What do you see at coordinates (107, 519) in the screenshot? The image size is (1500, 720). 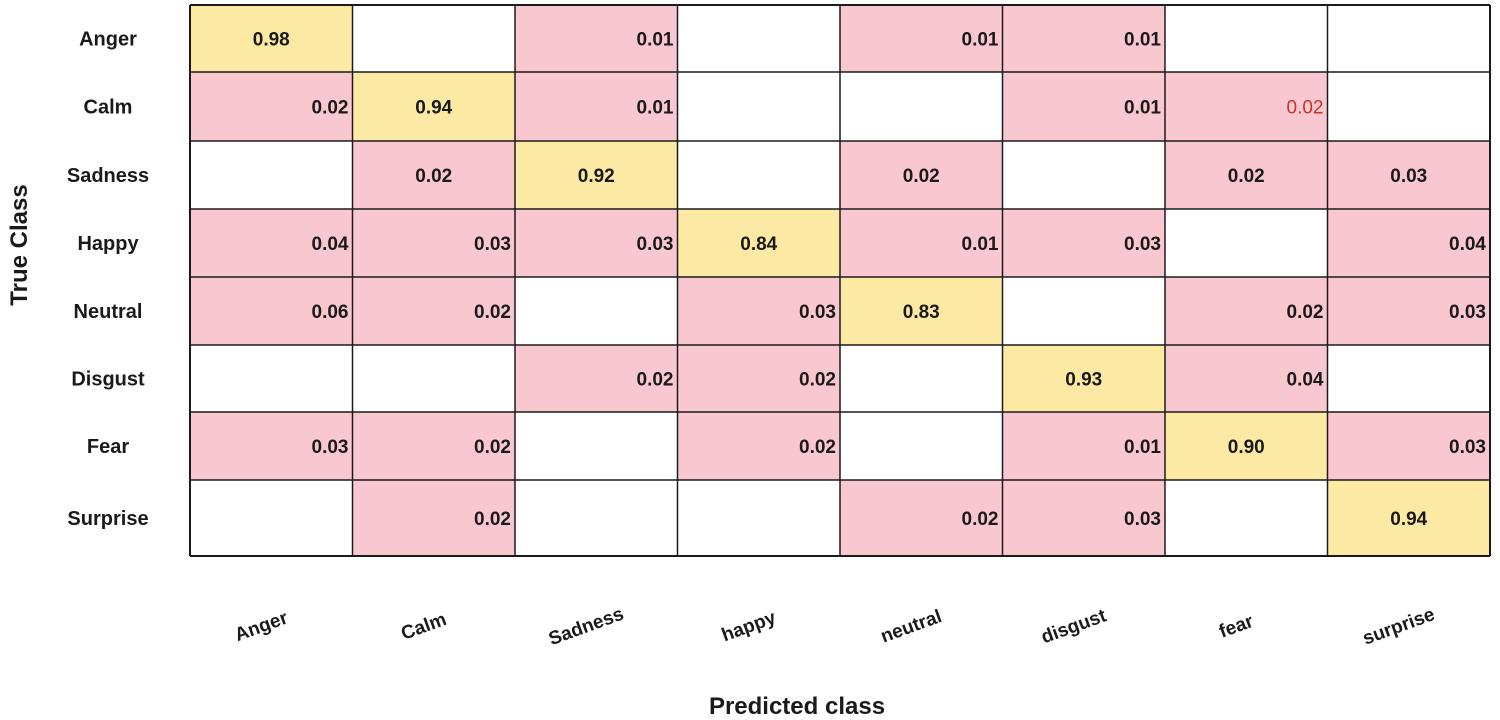 I see `row-label-surprise: Surprise` at bounding box center [107, 519].